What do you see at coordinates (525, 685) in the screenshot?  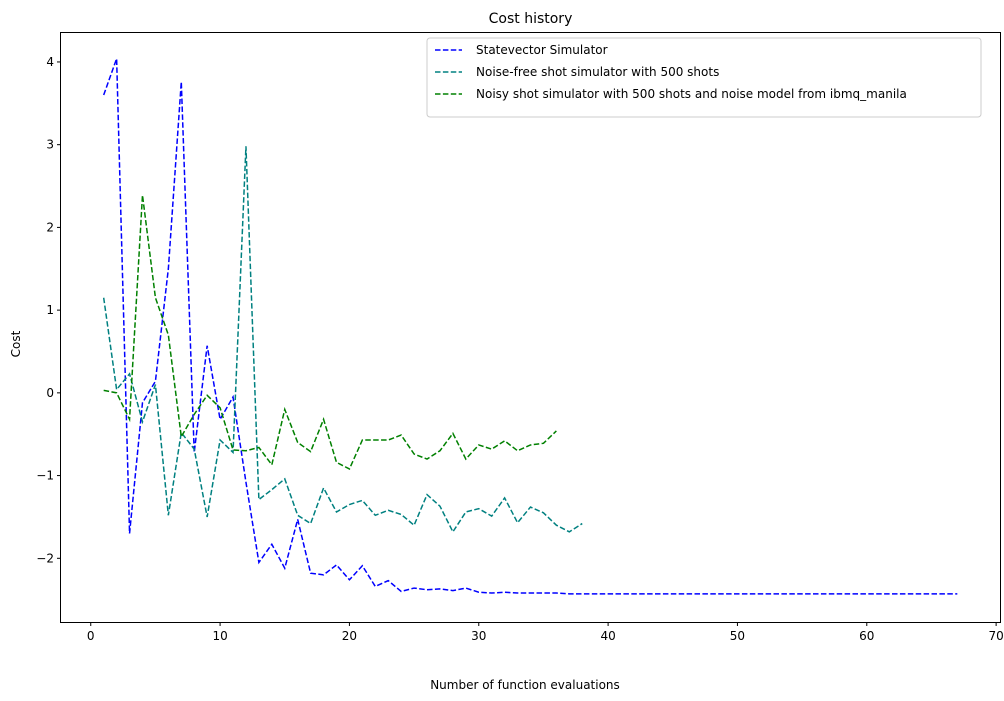 I see `x-axis-label: Number of function evaluations` at bounding box center [525, 685].